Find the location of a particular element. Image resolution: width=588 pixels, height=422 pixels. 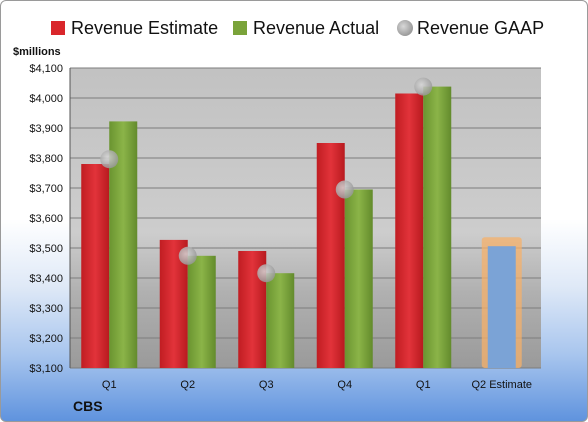

x-tick-label: Q2 Estimate is located at coordinates (501, 385).